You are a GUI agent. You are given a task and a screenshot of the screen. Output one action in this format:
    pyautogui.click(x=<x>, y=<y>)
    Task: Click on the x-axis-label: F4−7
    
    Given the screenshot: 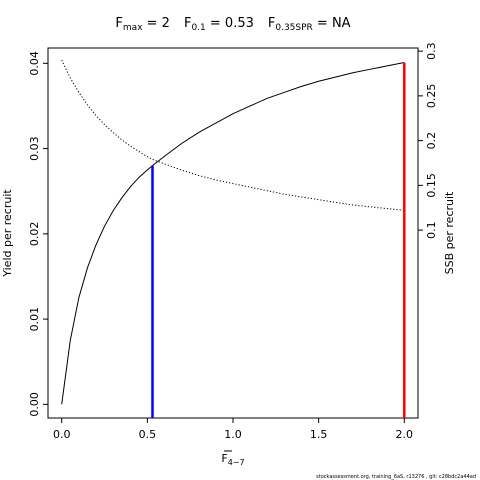 What is the action you would take?
    pyautogui.click(x=232, y=459)
    